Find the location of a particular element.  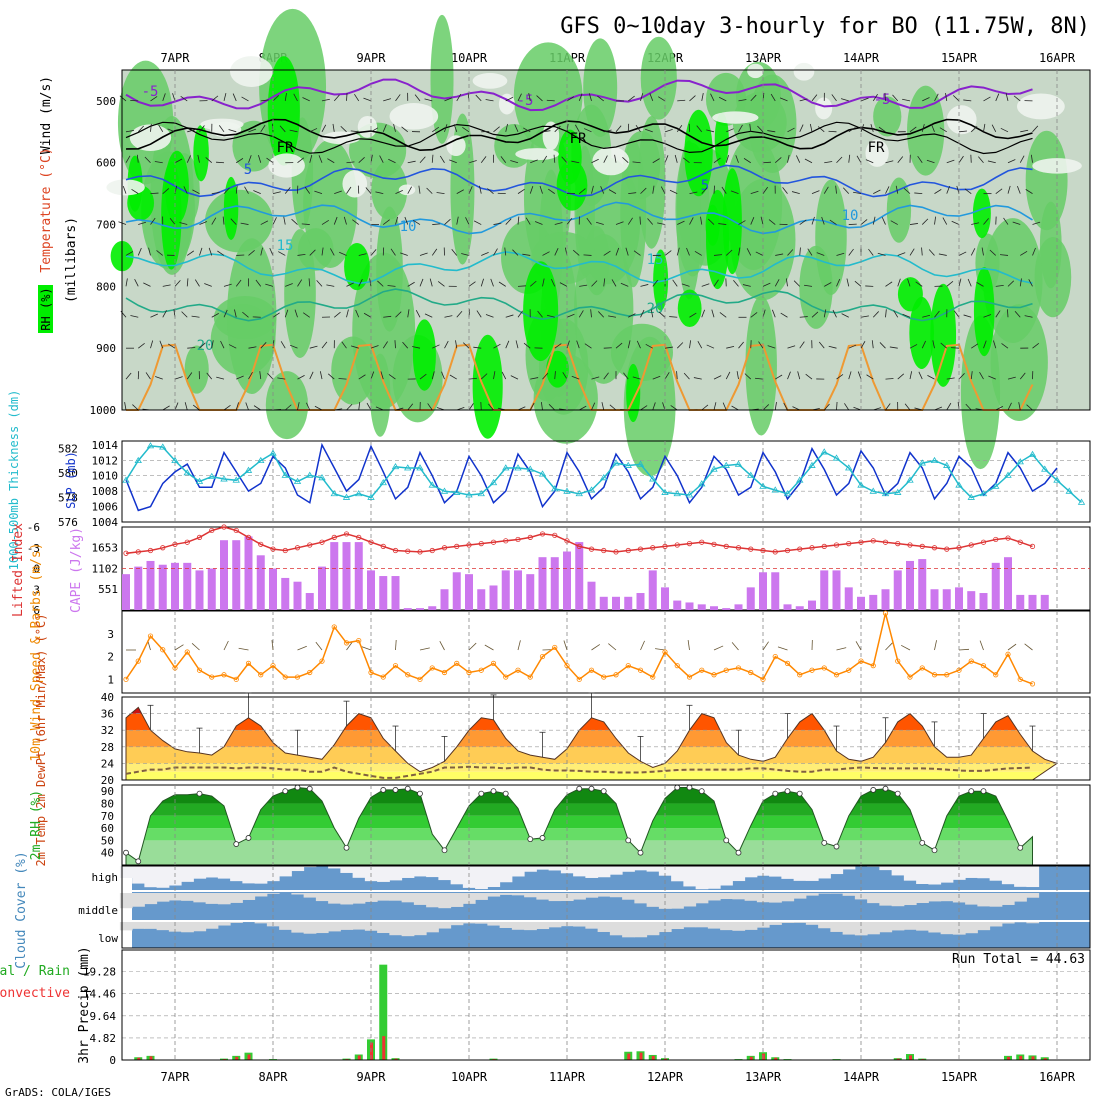

contour-label: 15 is located at coordinates (285, 246).